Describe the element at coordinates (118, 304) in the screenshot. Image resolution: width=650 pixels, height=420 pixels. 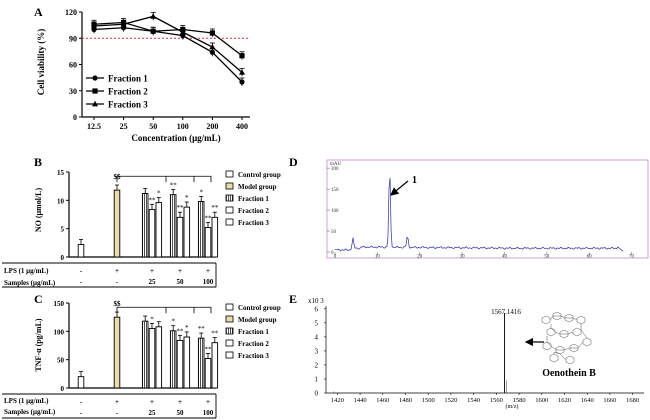
I see `model-significance-label: $$` at that location.